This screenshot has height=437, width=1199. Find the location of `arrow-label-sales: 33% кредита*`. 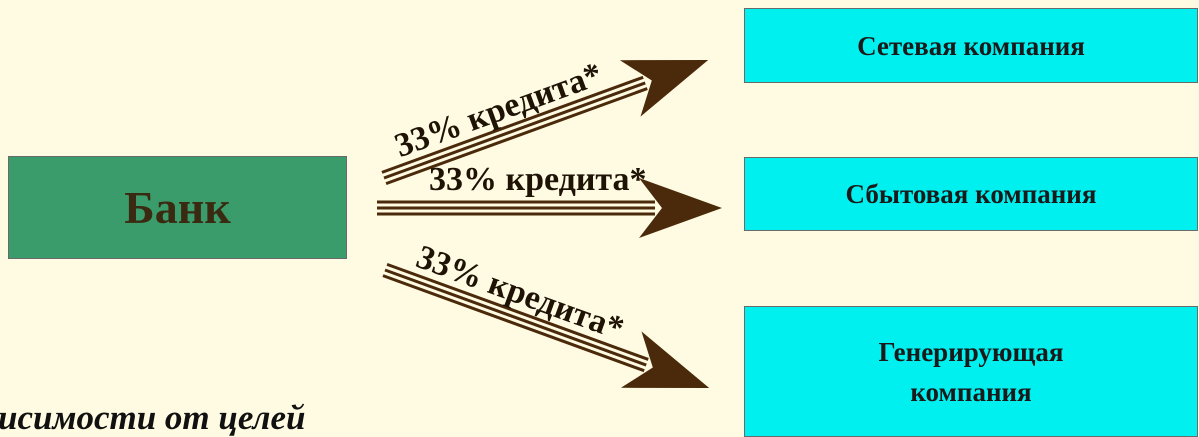

arrow-label-sales: 33% кредита* is located at coordinates (538, 179).